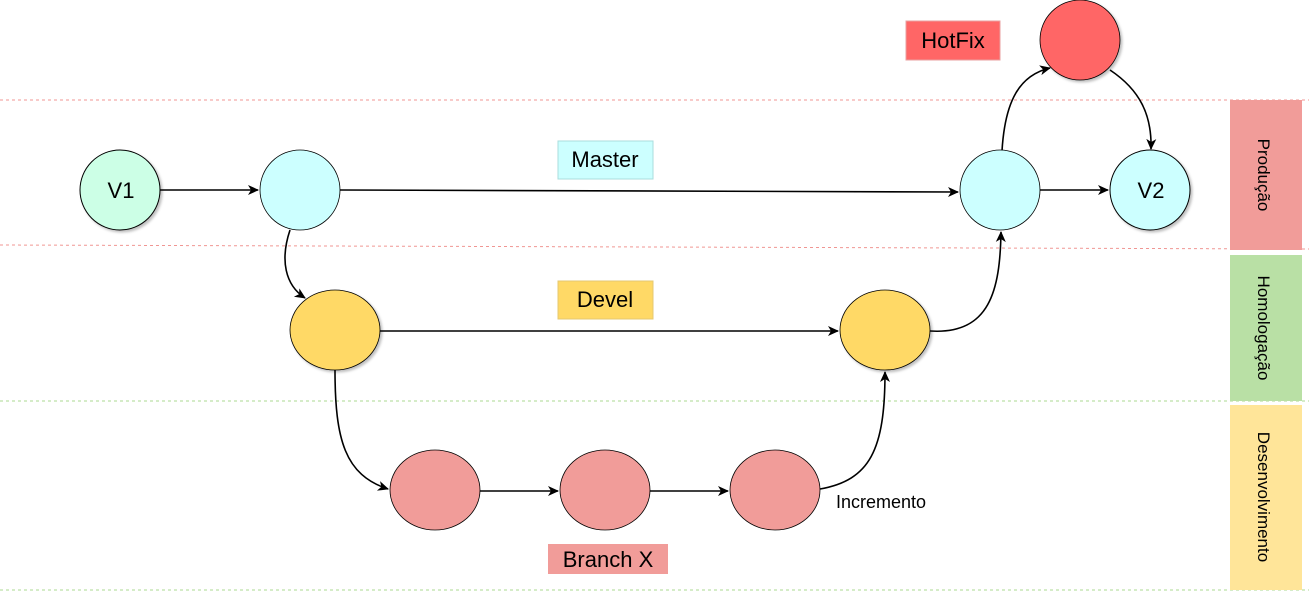 The image size is (1309, 594). What do you see at coordinates (1026, 108) in the screenshot?
I see `edge-master2-hotfix` at bounding box center [1026, 108].